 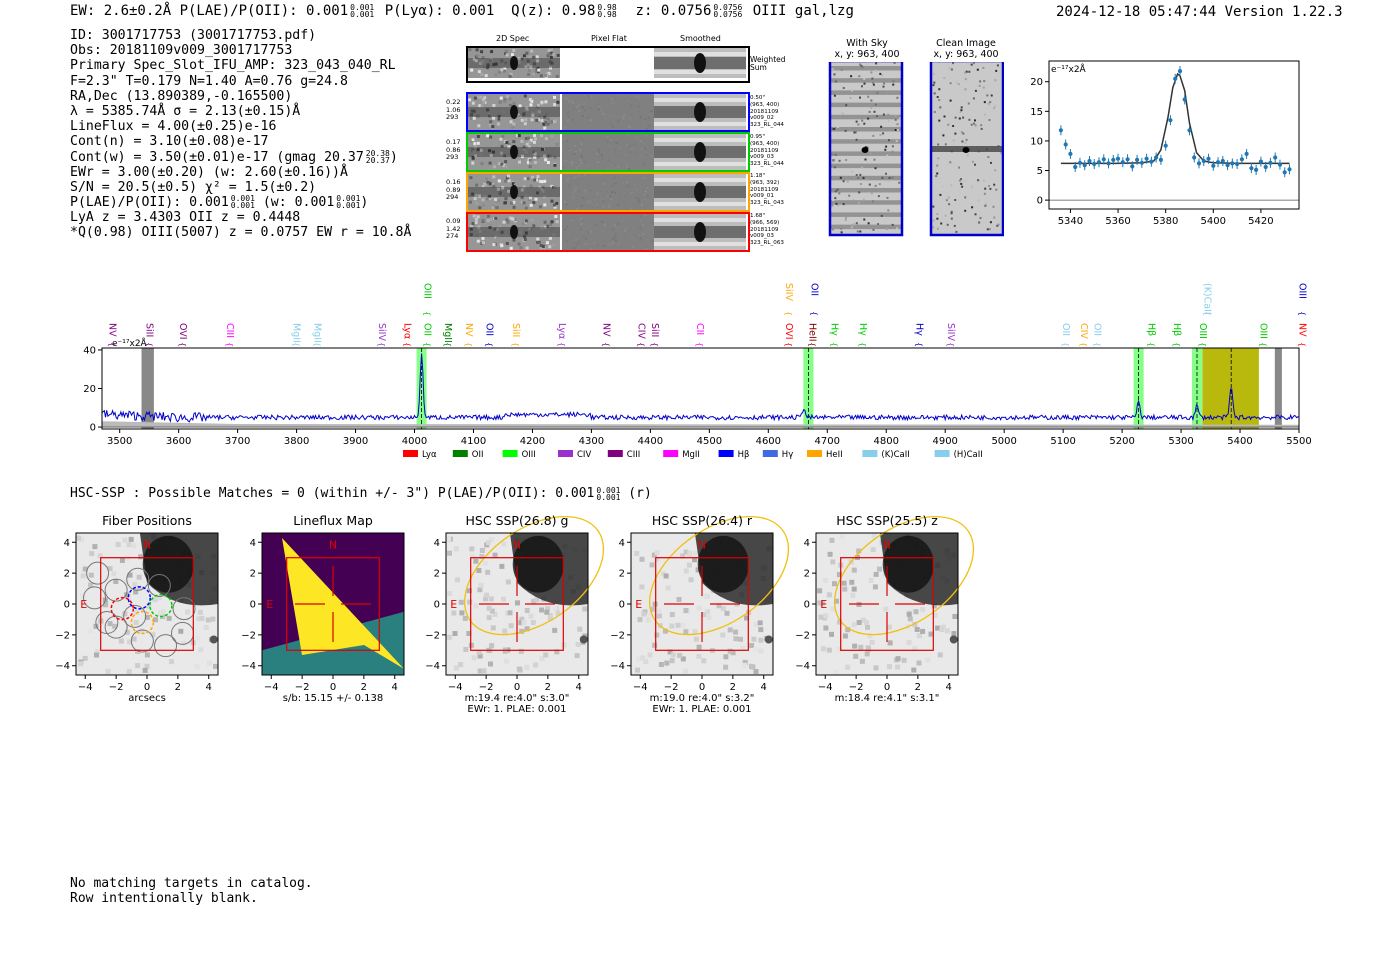 I want to click on zoom-plot-frame, so click(x=1174, y=135).